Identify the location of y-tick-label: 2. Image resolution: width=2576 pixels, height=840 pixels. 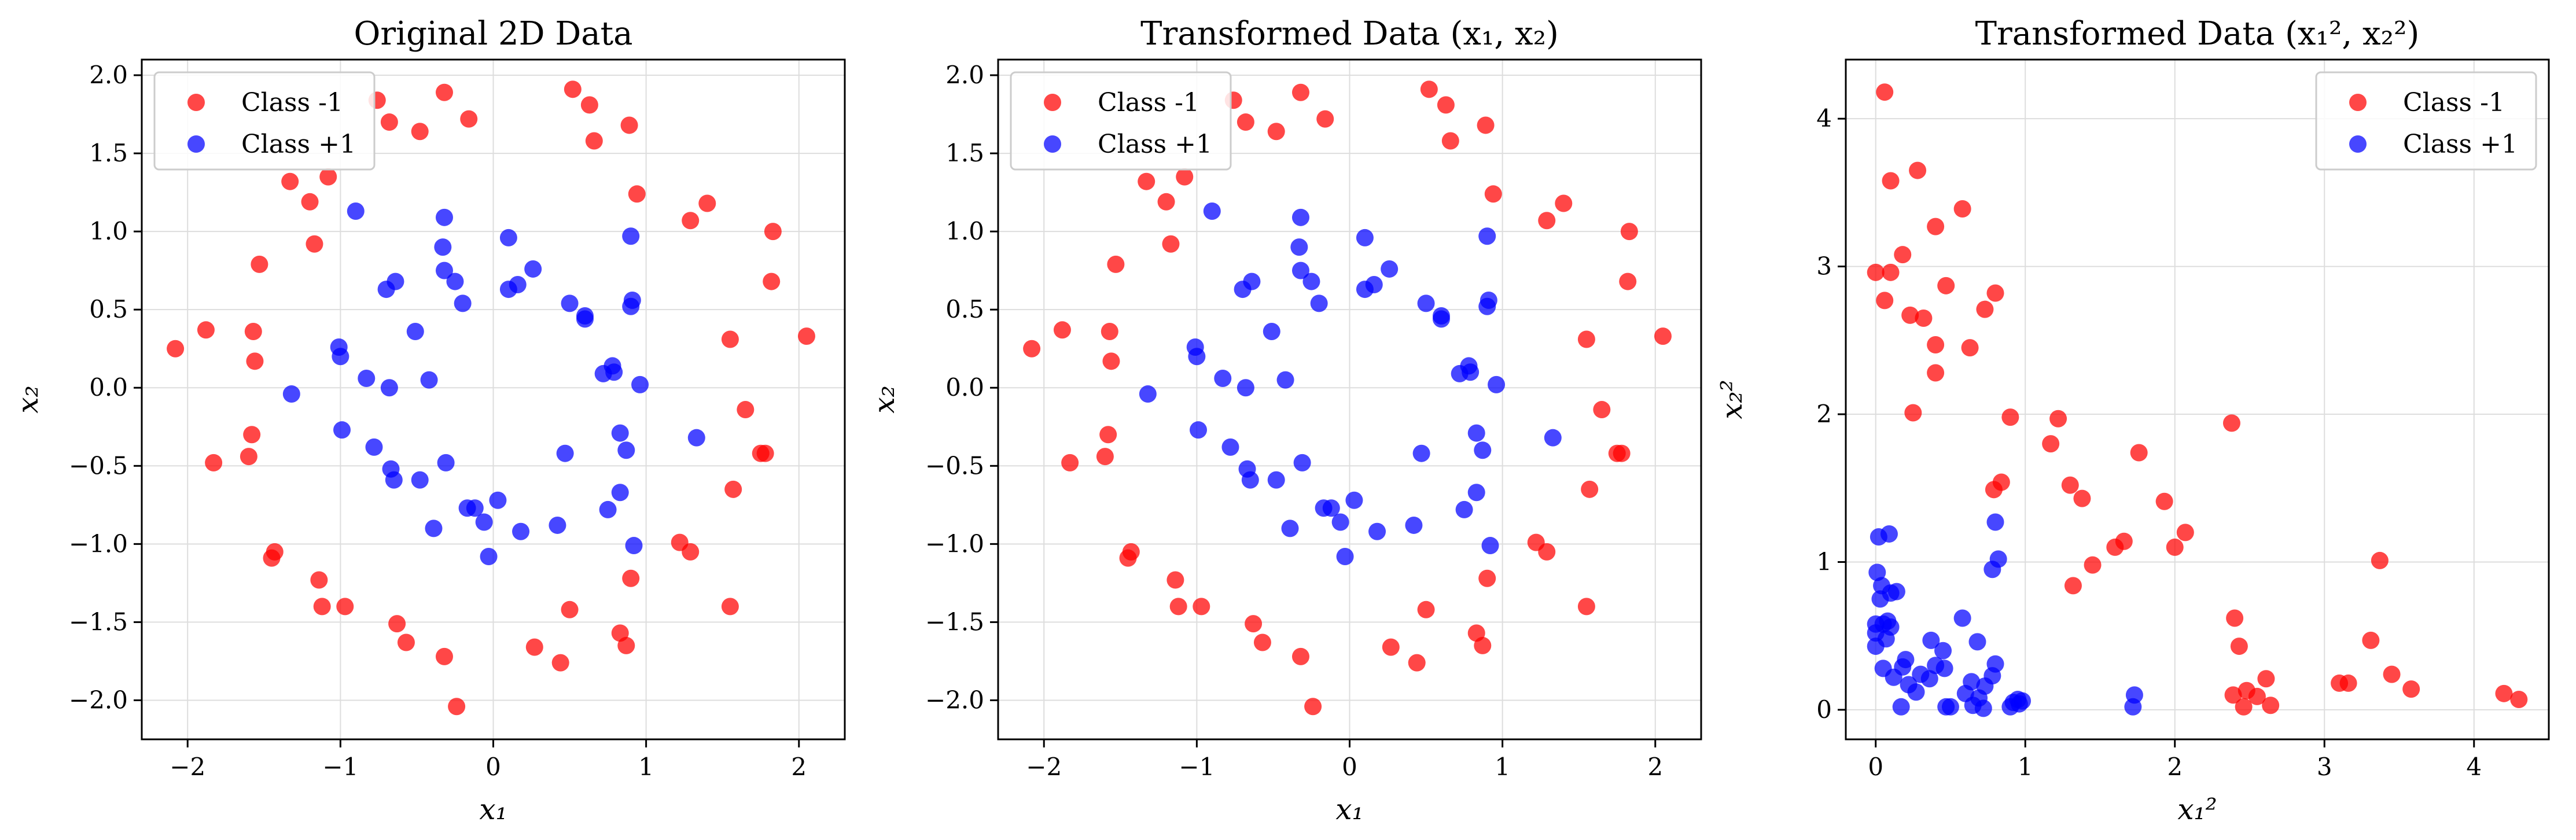
(1824, 414).